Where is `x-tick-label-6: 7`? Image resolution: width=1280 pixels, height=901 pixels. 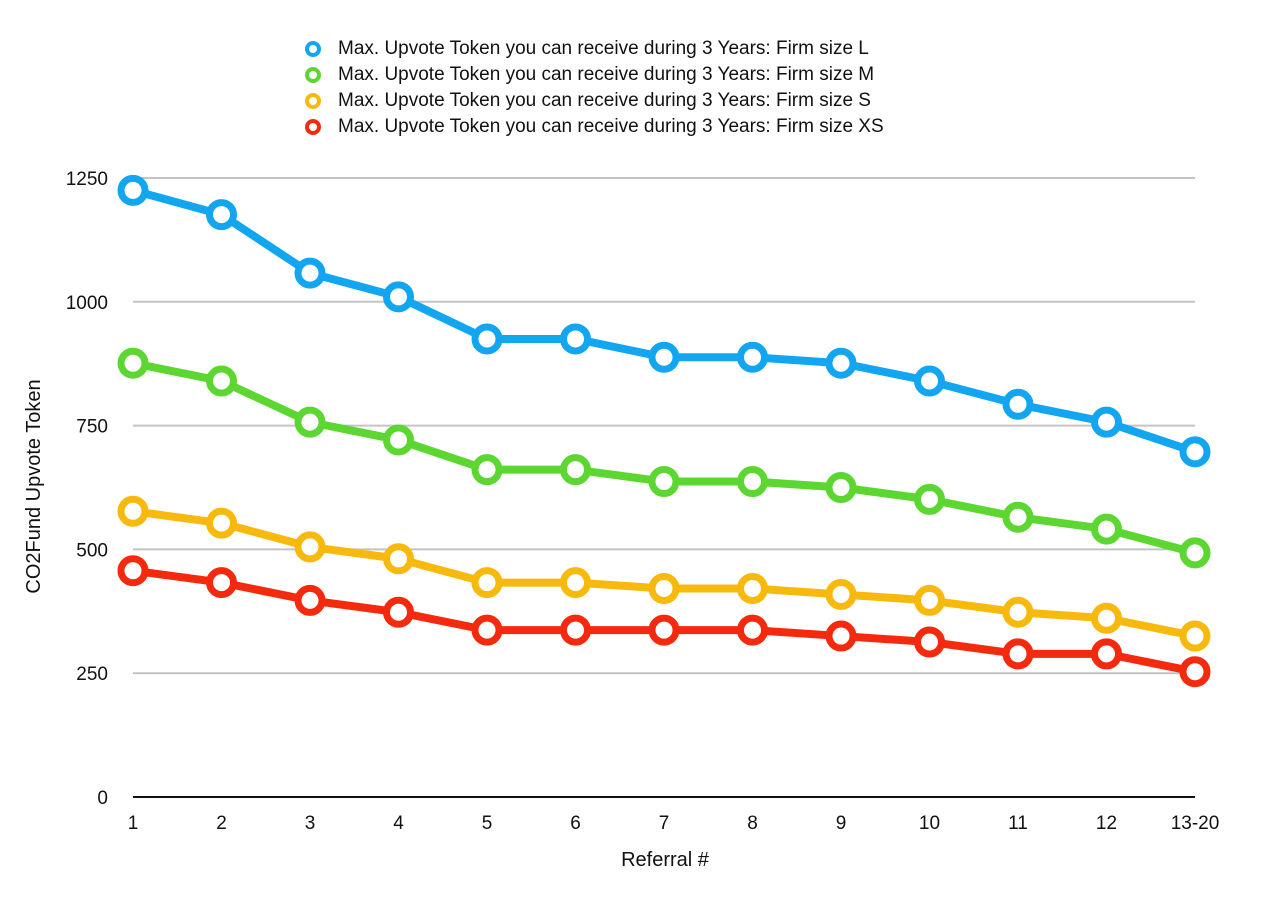 x-tick-label-6: 7 is located at coordinates (664, 823).